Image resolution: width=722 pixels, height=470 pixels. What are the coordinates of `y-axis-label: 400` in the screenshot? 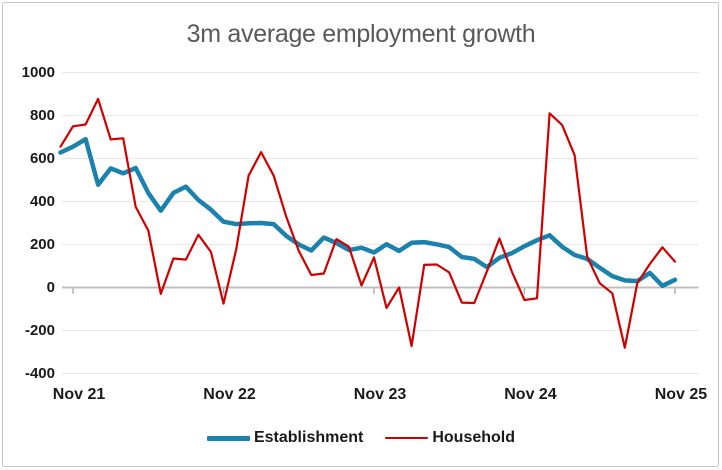 It's located at (42, 201).